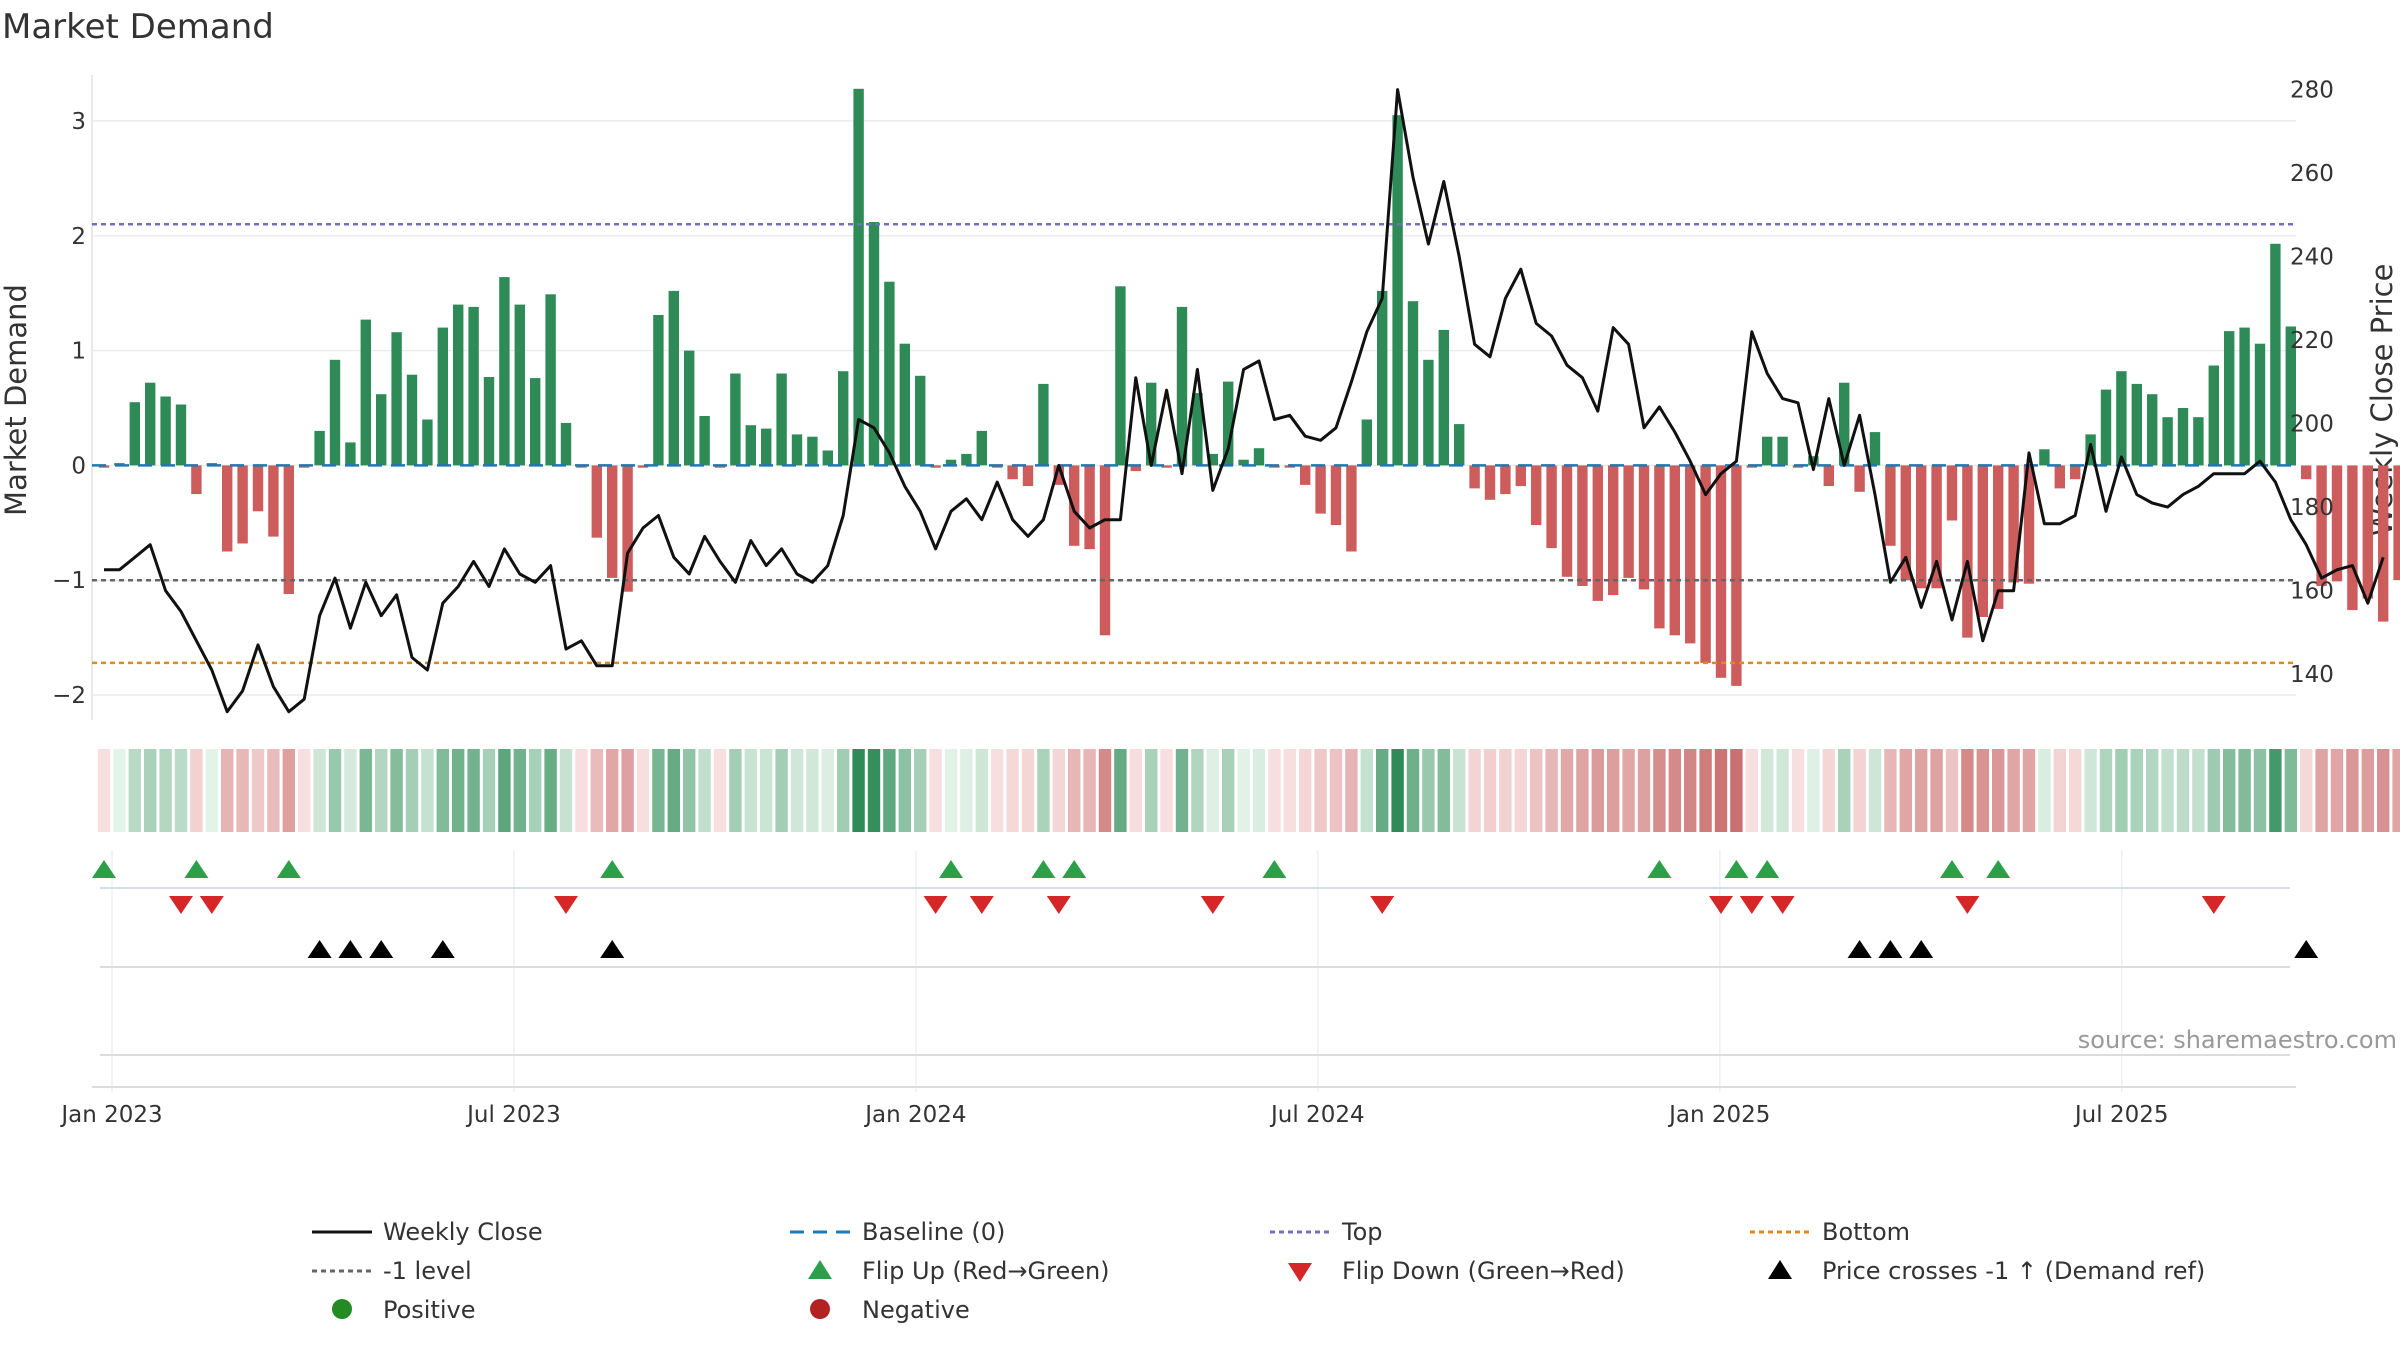 Image resolution: width=2400 pixels, height=1350 pixels. What do you see at coordinates (392, 1271) in the screenshot?
I see `legend-item-minus-one-level: -1 level` at bounding box center [392, 1271].